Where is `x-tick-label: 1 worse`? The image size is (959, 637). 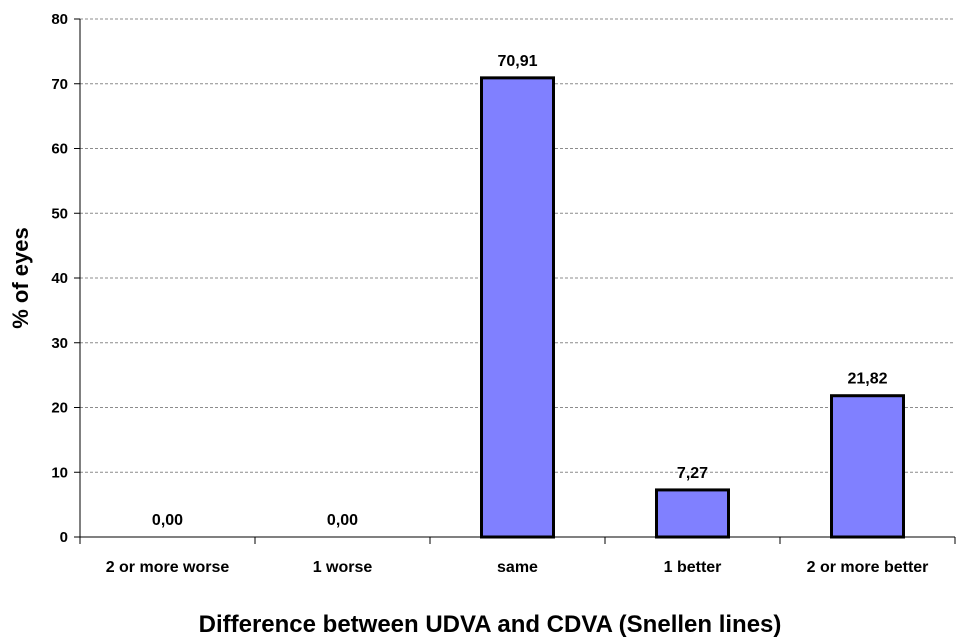
x-tick-label: 1 worse is located at coordinates (343, 567).